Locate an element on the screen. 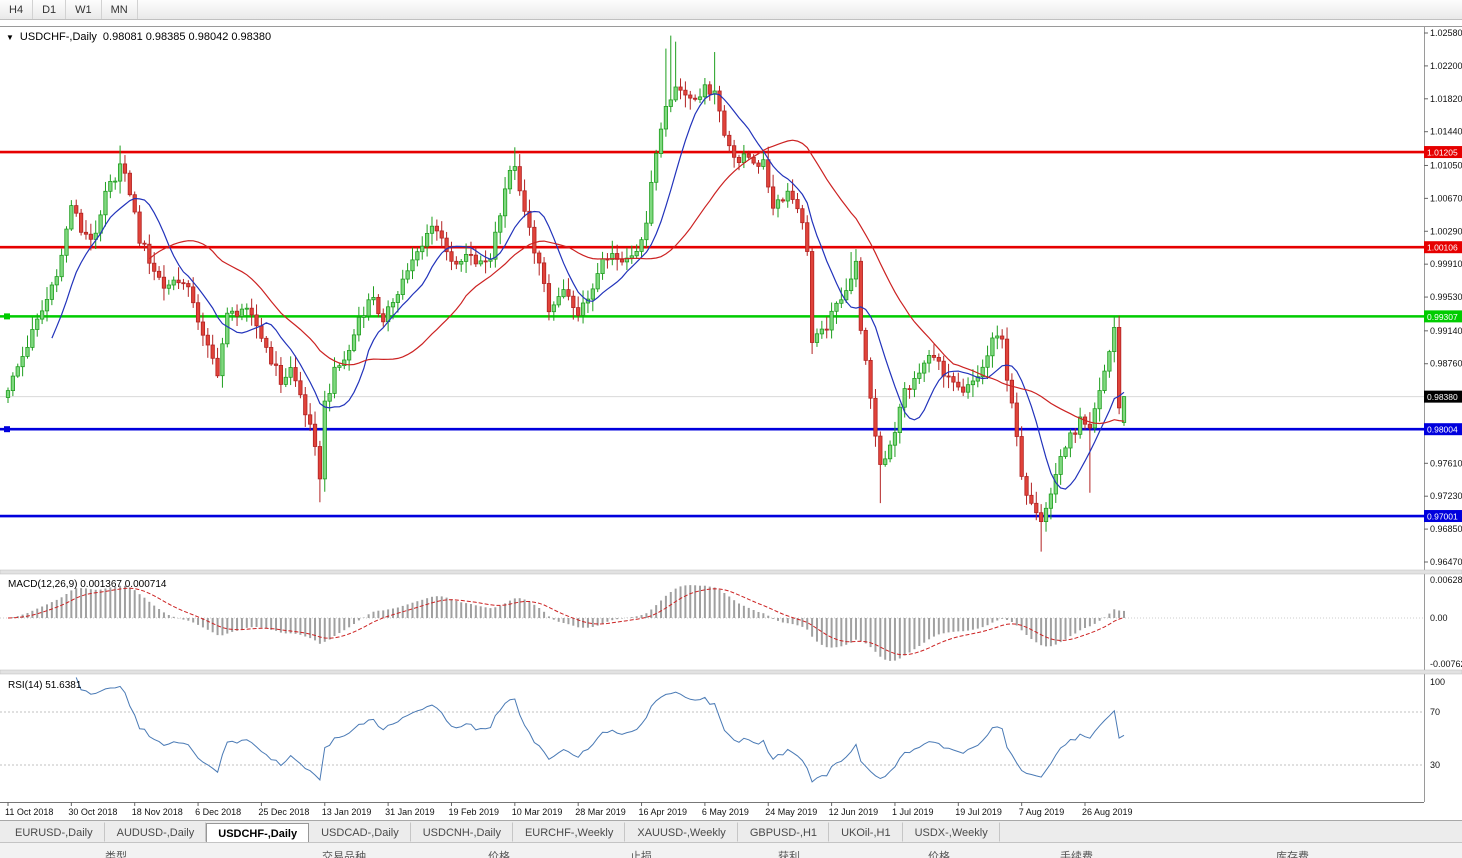 The width and height of the screenshot is (1462, 858). svg-text: 19 Feb 2019 is located at coordinates (474, 812).